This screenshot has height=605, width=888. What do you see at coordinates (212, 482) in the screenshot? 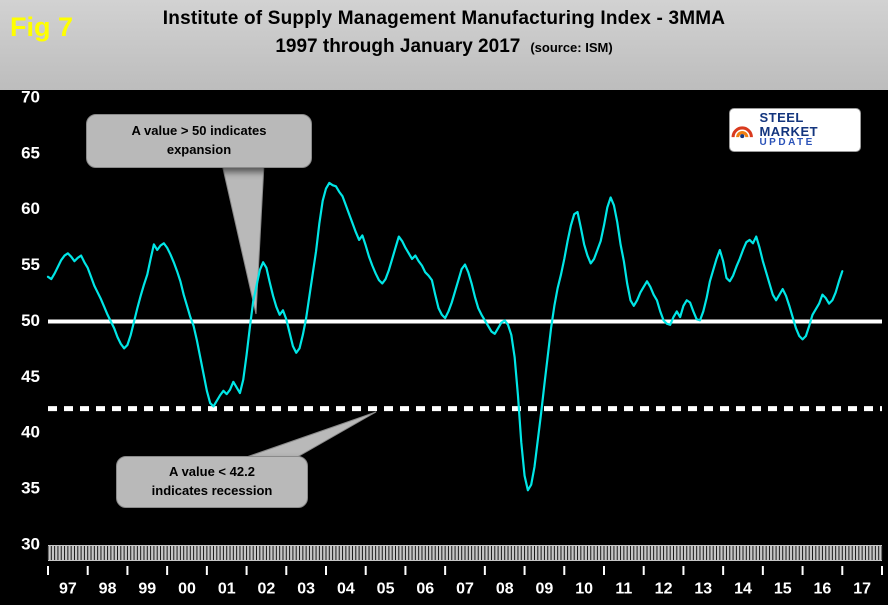
I see `callout-recession: A value < 42.2 indicates recession` at bounding box center [212, 482].